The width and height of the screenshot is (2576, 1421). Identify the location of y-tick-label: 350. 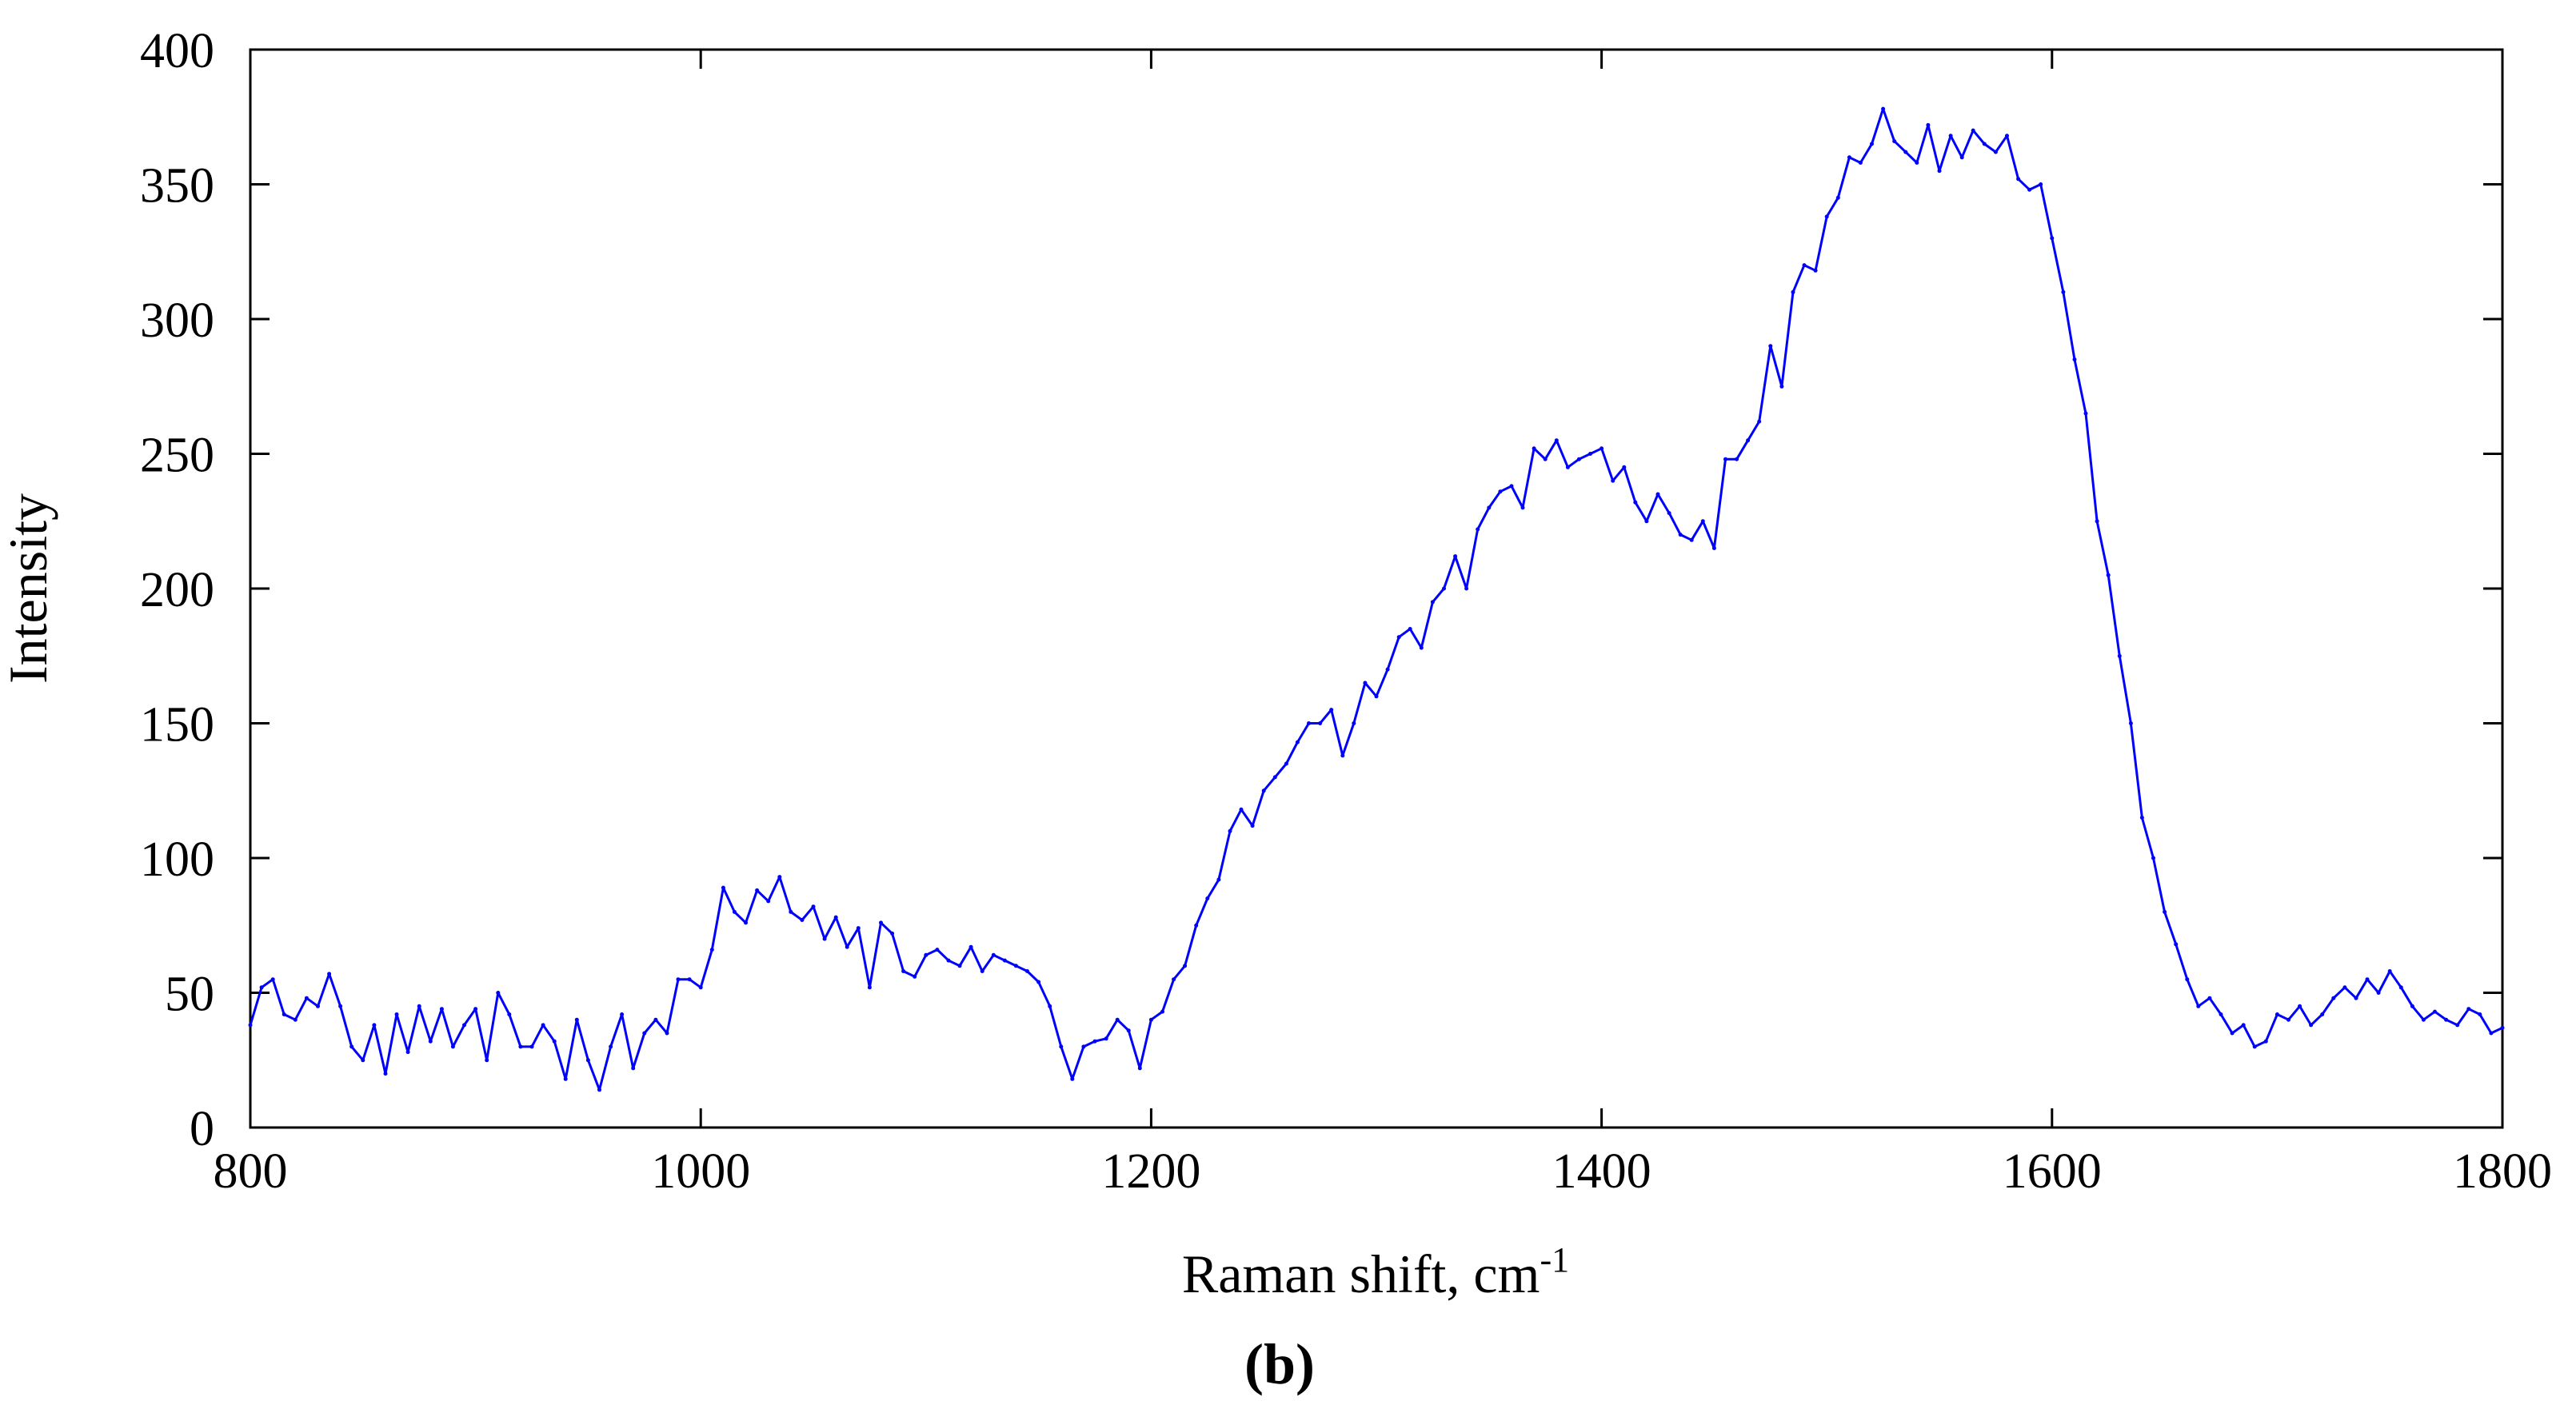
(177, 186).